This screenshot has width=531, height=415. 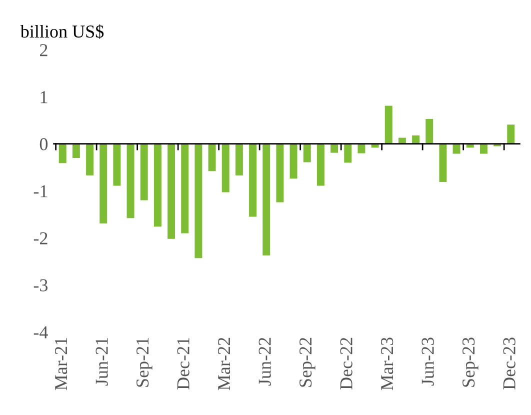 What do you see at coordinates (387, 364) in the screenshot?
I see `x-tick-label: Mar-23` at bounding box center [387, 364].